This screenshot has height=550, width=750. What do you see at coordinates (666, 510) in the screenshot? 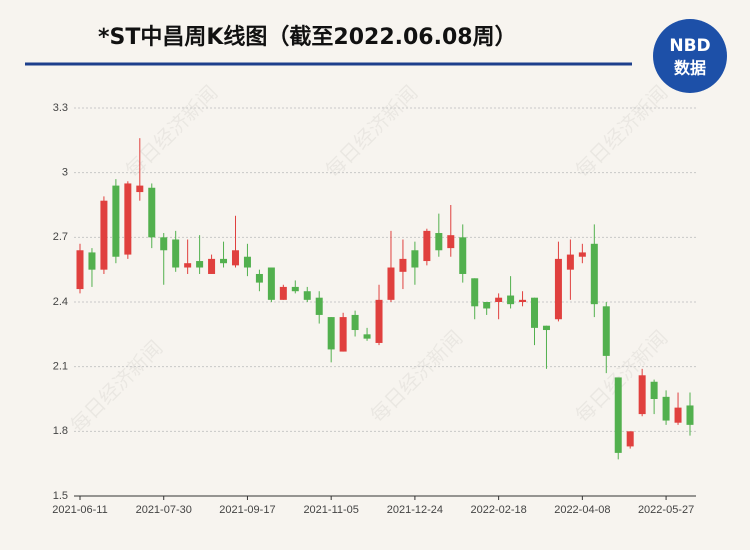
I see `x-tick-label: 2022-05-27` at bounding box center [666, 510].